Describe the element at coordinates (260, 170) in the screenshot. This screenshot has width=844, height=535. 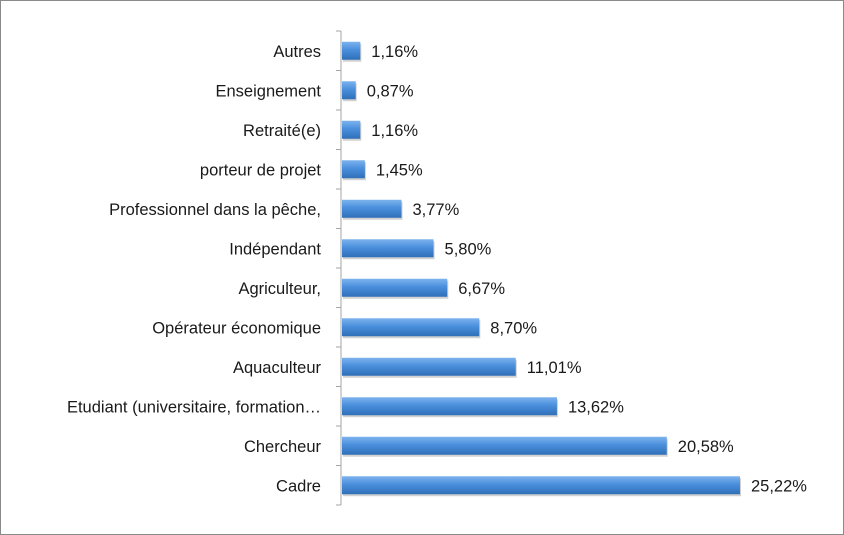
I see `category-label: porteur de projet` at that location.